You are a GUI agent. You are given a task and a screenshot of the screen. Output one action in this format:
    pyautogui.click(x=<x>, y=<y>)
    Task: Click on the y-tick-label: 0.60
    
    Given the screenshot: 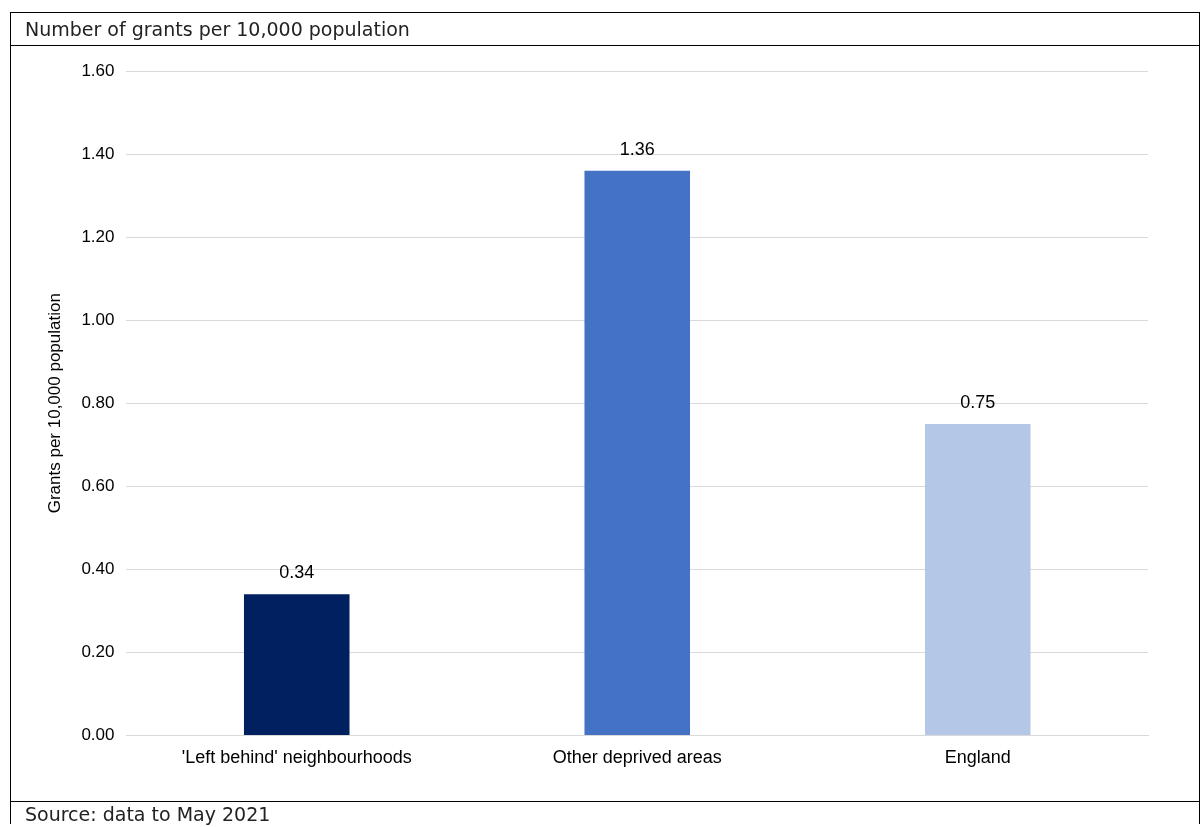 What is the action you would take?
    pyautogui.click(x=98, y=485)
    